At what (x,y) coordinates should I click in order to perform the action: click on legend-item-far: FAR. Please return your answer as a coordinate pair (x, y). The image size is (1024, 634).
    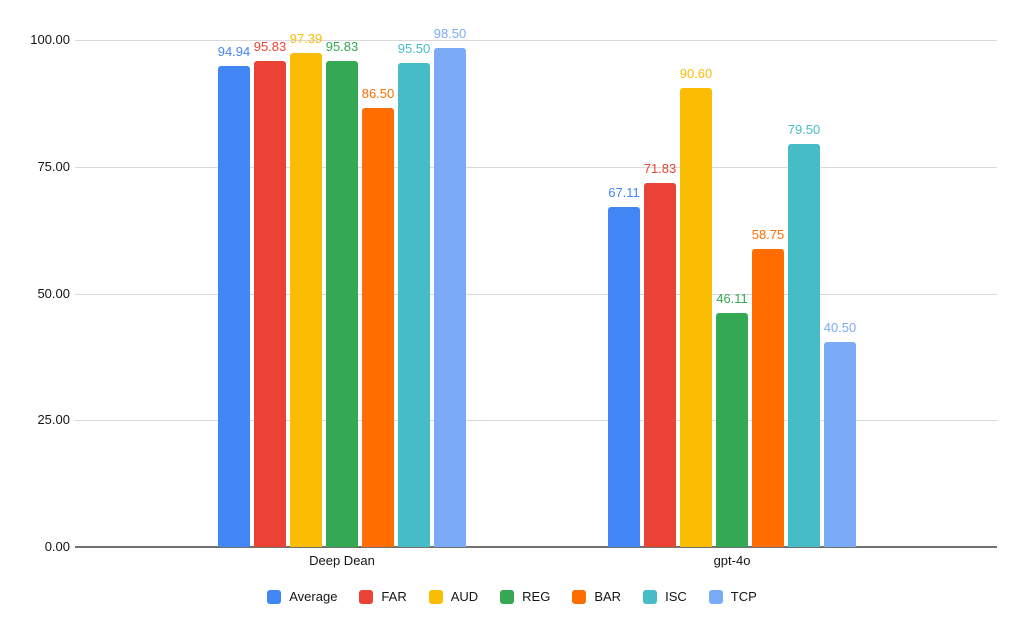
    Looking at the image, I should click on (383, 596).